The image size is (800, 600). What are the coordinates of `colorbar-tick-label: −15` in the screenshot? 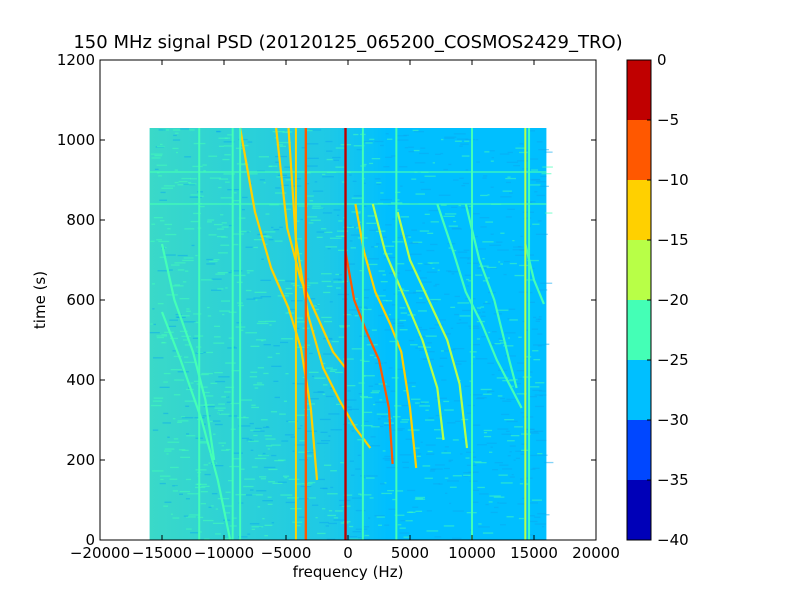 It's located at (673, 240).